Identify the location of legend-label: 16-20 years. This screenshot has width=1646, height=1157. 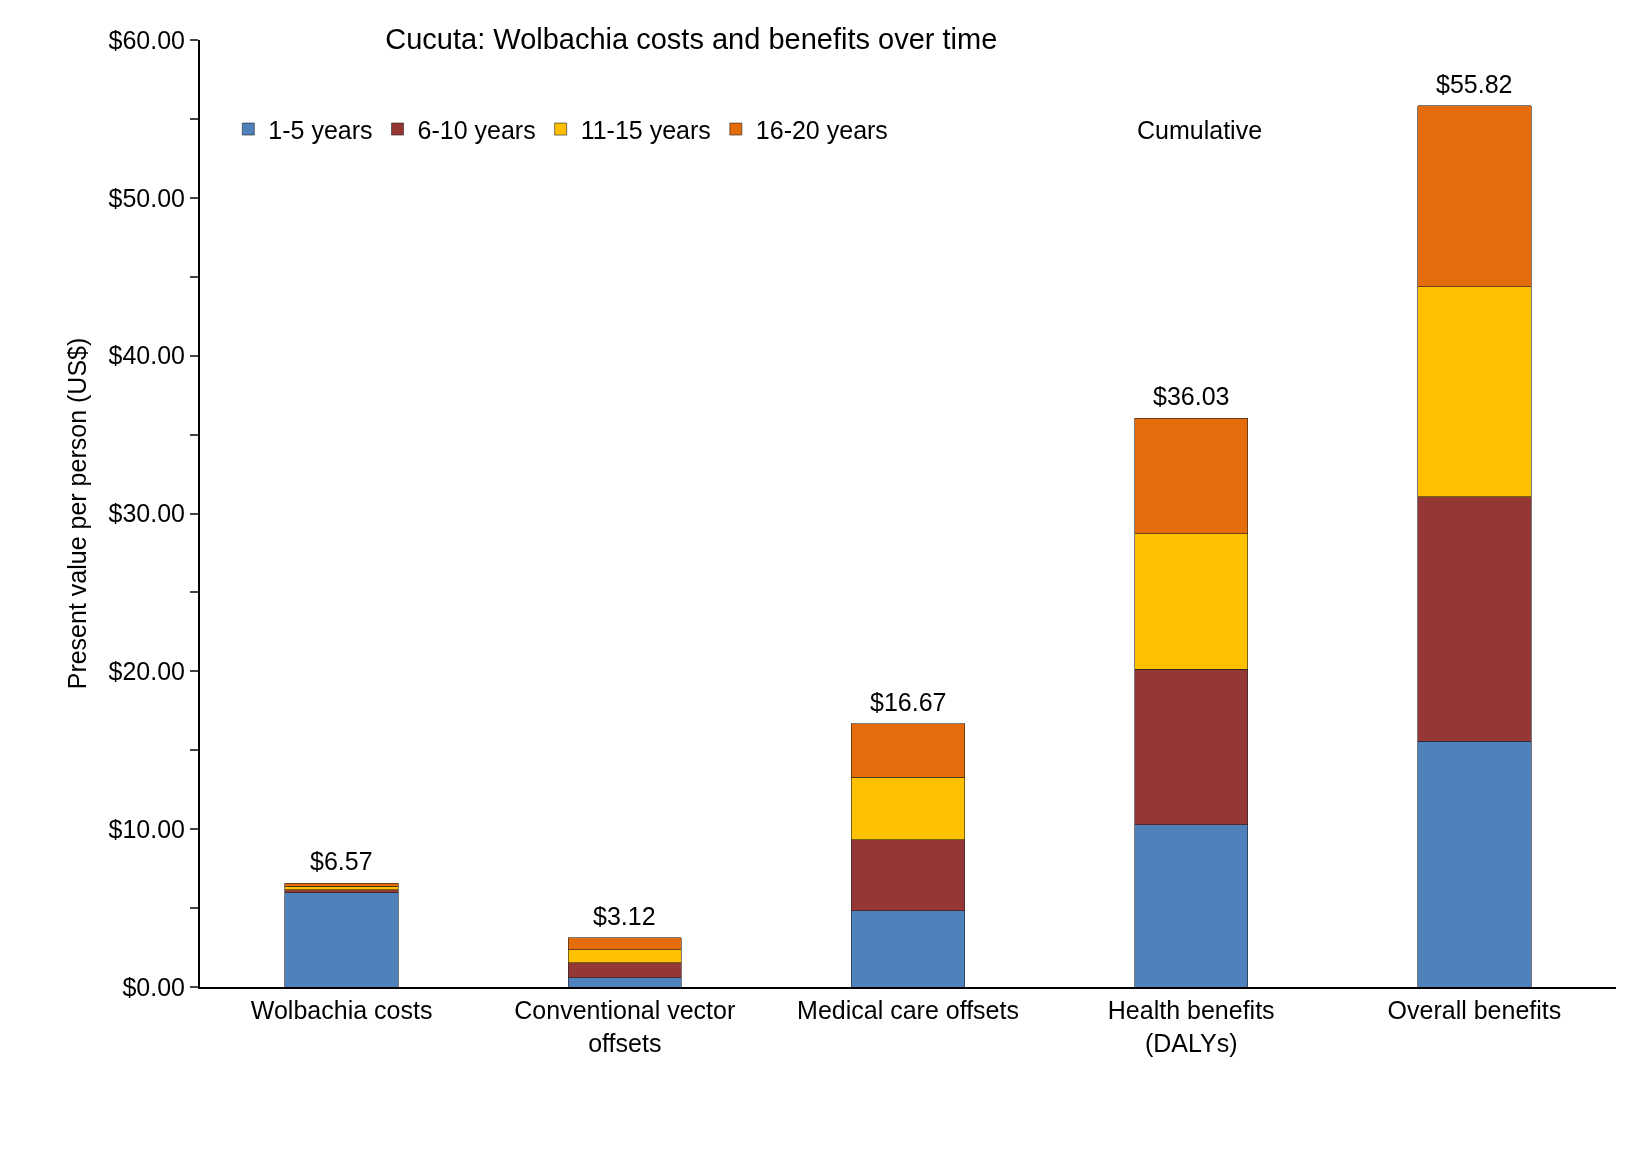
(821, 129).